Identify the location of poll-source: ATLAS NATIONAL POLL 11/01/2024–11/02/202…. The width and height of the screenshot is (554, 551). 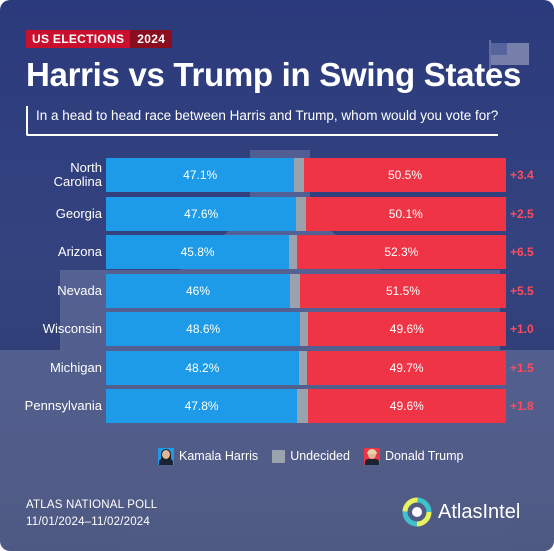
(91, 514).